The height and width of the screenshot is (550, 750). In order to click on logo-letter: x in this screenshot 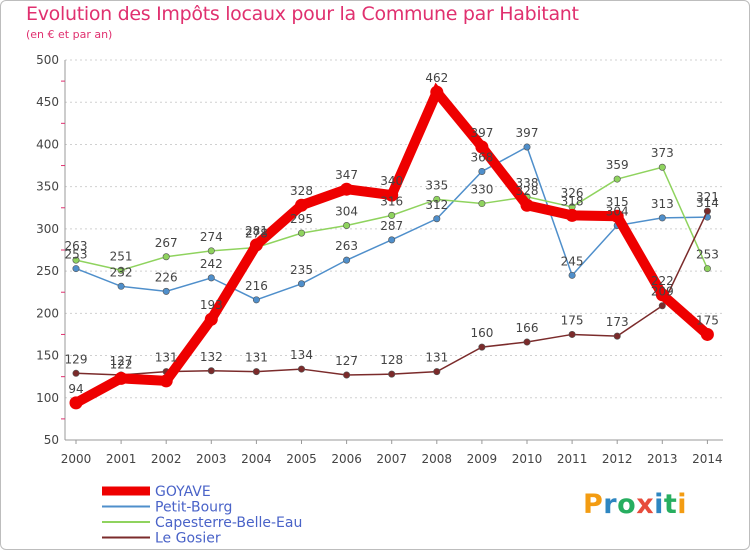, I will do `click(645, 504)`.